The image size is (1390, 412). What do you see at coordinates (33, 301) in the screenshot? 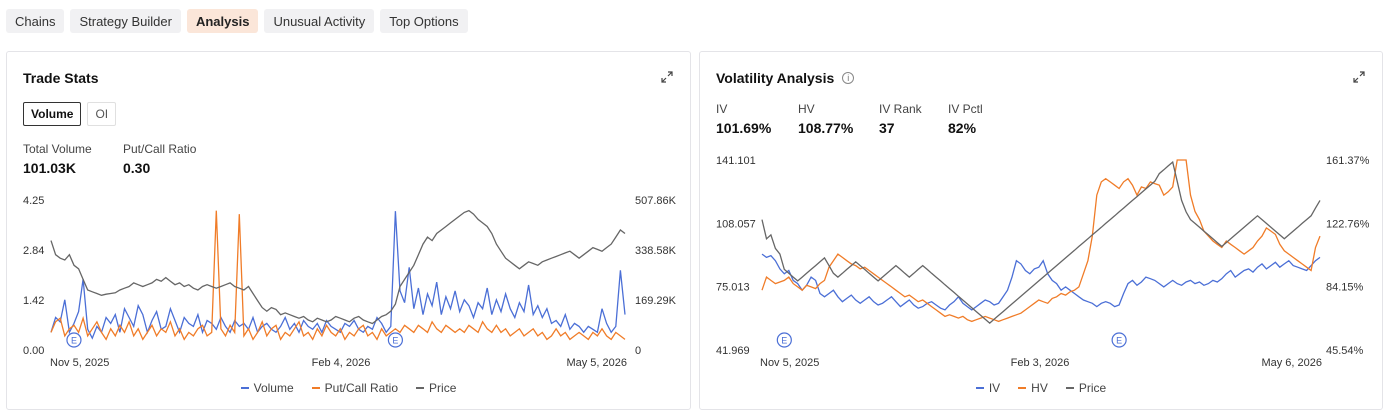
I see `left-tick-label: 1.42` at bounding box center [33, 301].